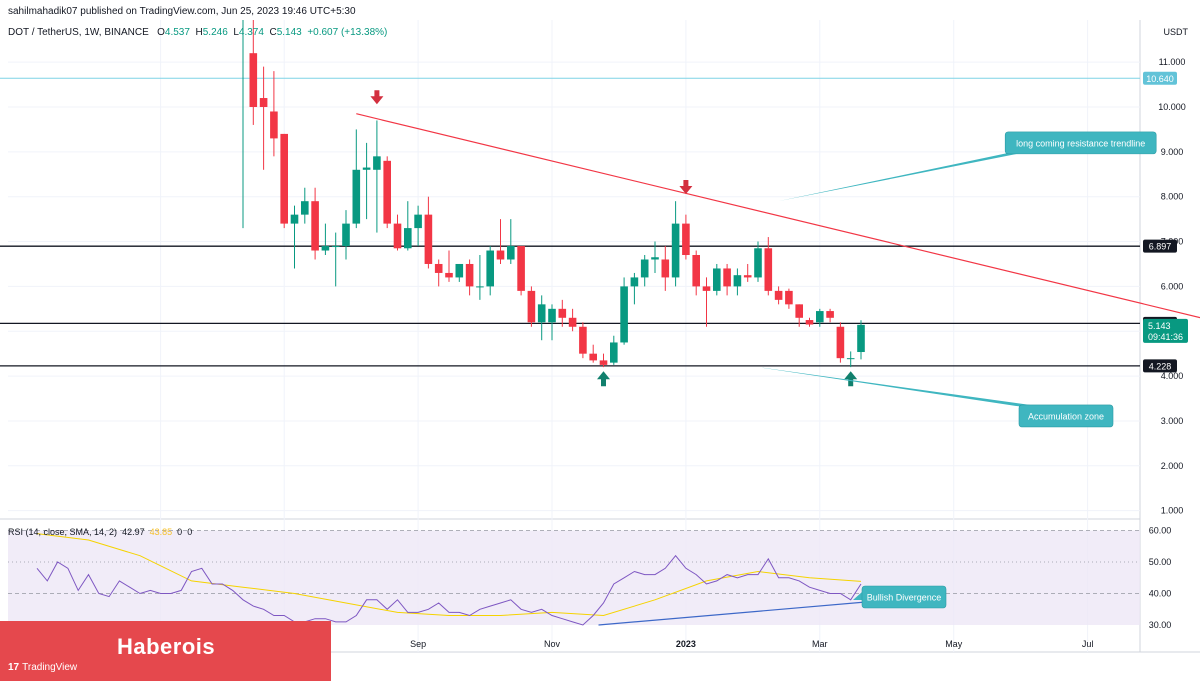  I want to click on rsi-tick-label: 60.00, so click(1160, 531).